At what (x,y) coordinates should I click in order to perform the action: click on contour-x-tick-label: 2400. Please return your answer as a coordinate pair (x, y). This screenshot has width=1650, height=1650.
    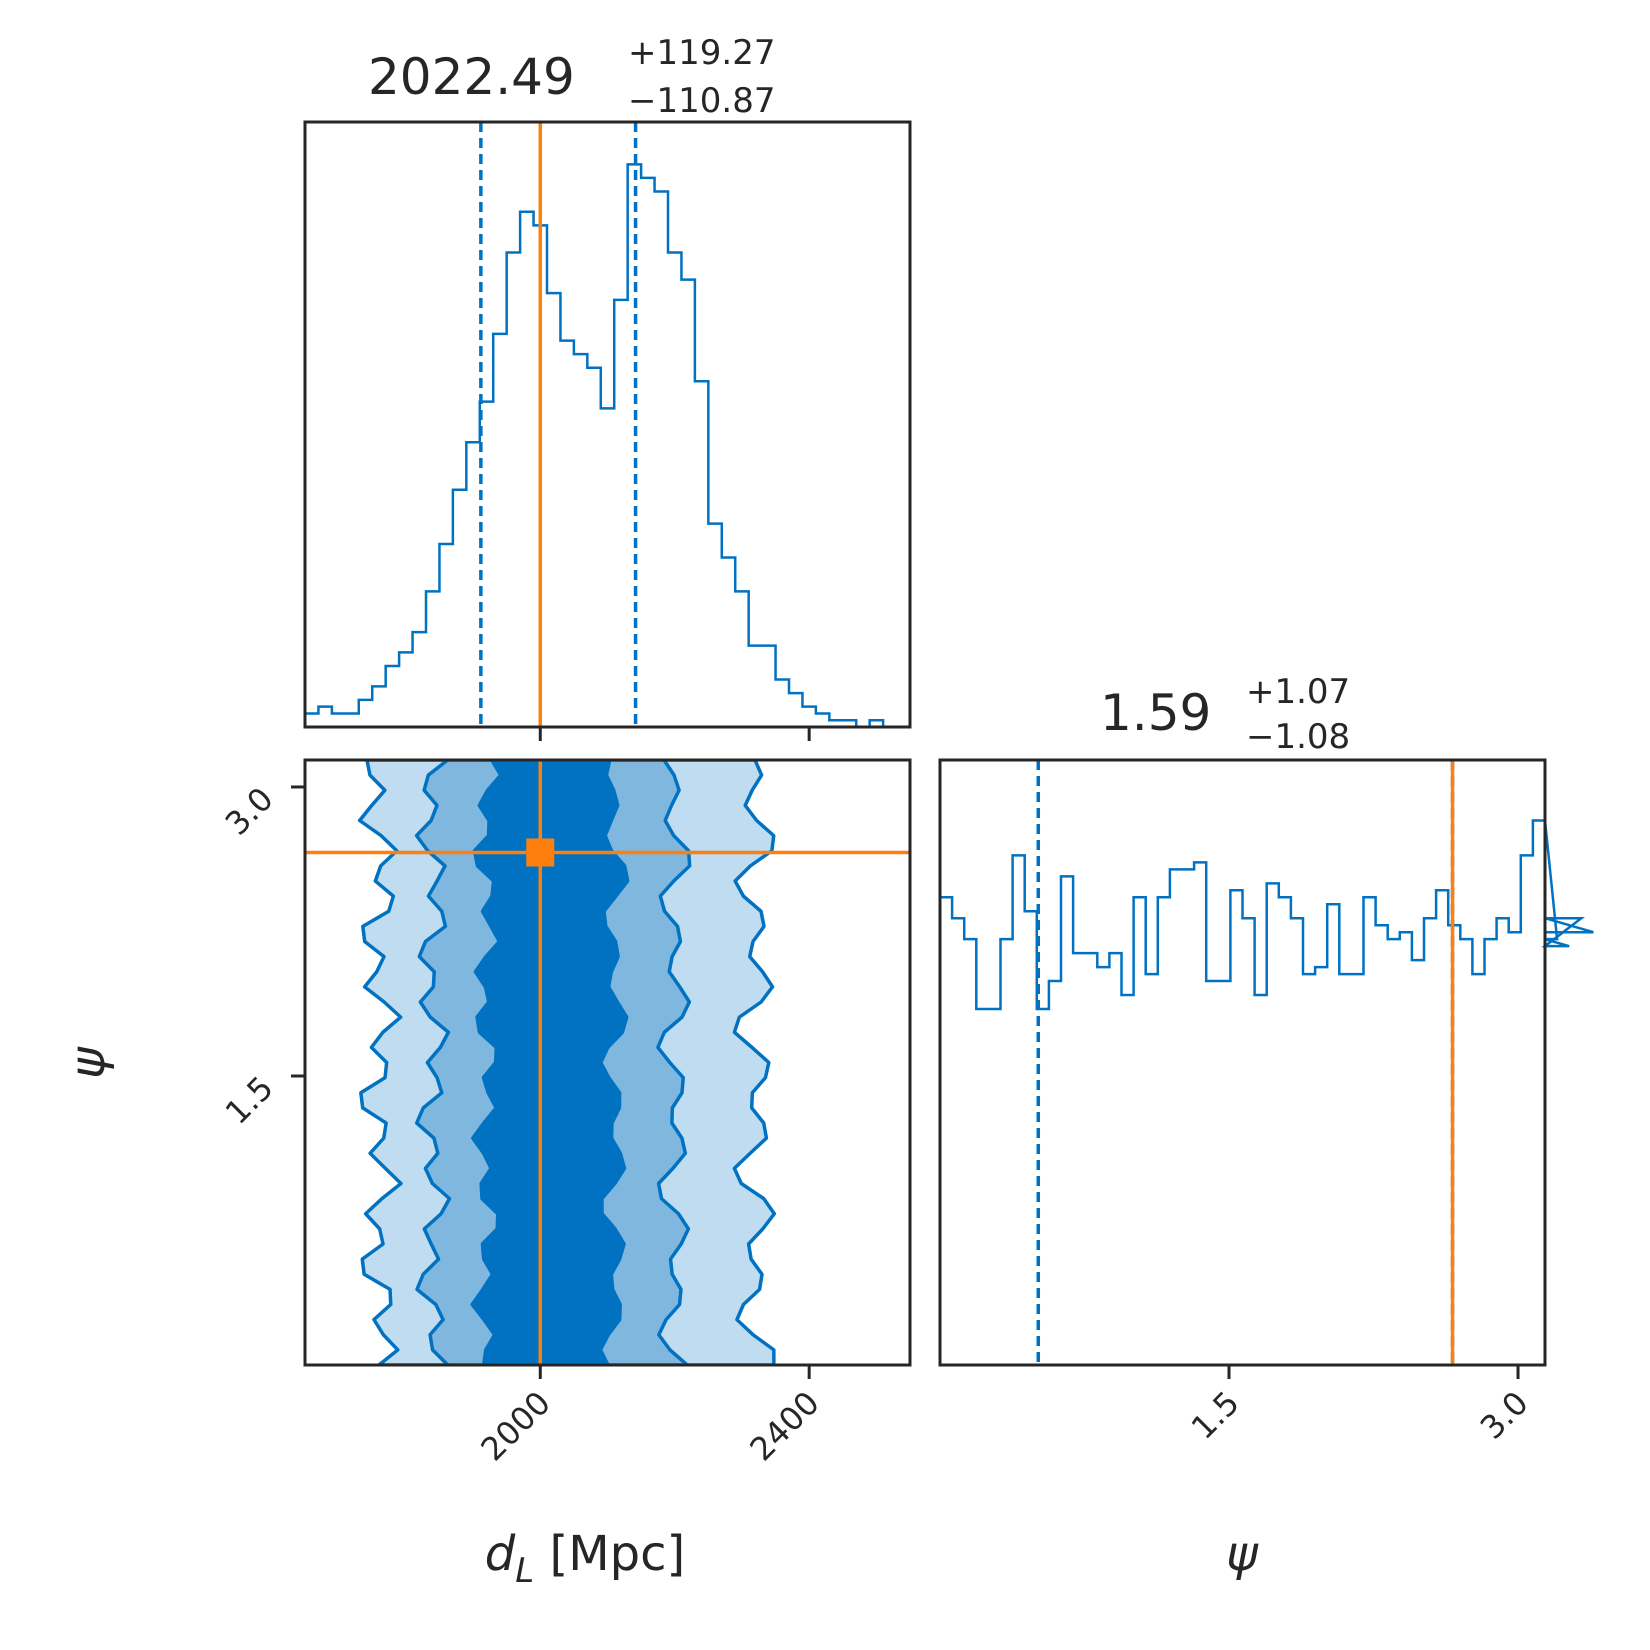
    Looking at the image, I should click on (784, 1426).